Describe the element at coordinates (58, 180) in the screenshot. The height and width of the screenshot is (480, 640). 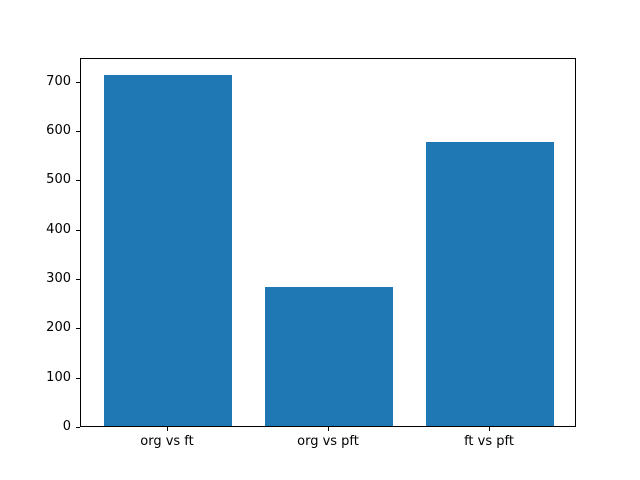
I see `y-tick-label-500: 500` at that location.